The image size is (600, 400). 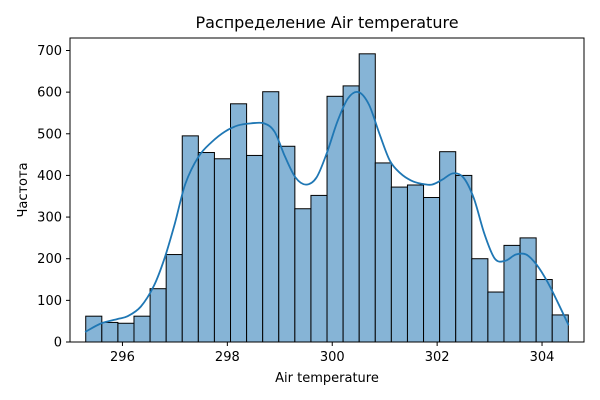 I want to click on y-axis-title: Частота, so click(x=23, y=189).